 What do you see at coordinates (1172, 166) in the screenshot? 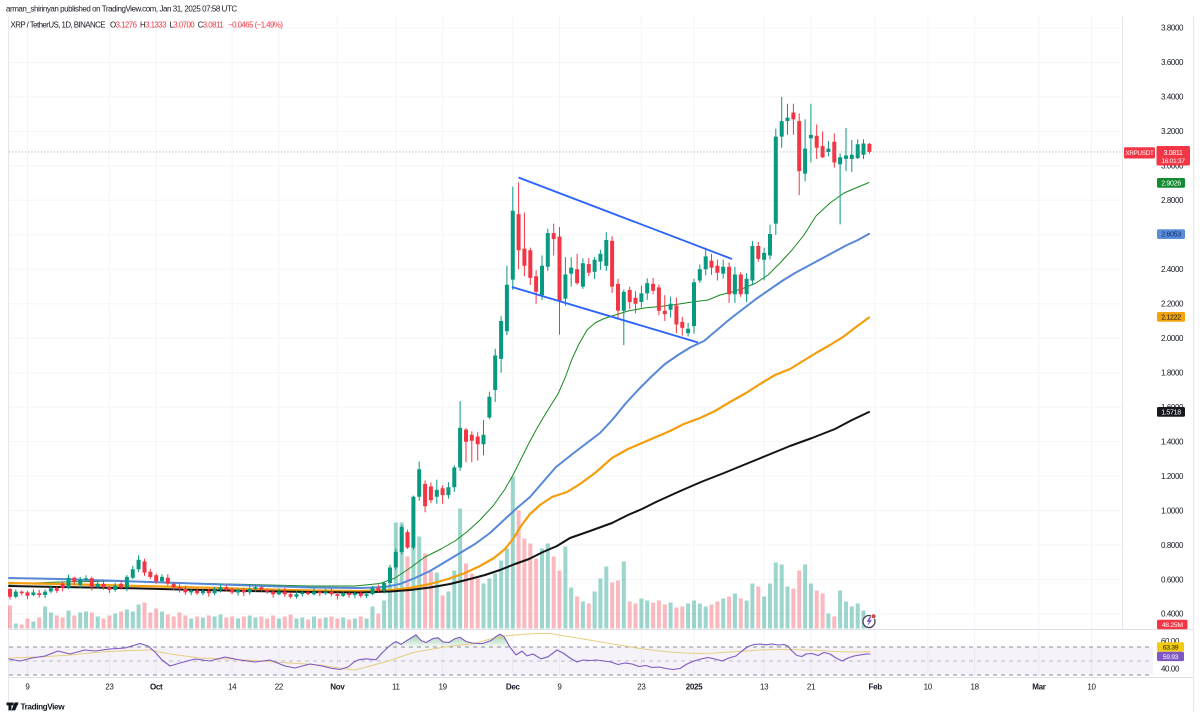
I see `svg-text: 3.0000` at bounding box center [1172, 166].